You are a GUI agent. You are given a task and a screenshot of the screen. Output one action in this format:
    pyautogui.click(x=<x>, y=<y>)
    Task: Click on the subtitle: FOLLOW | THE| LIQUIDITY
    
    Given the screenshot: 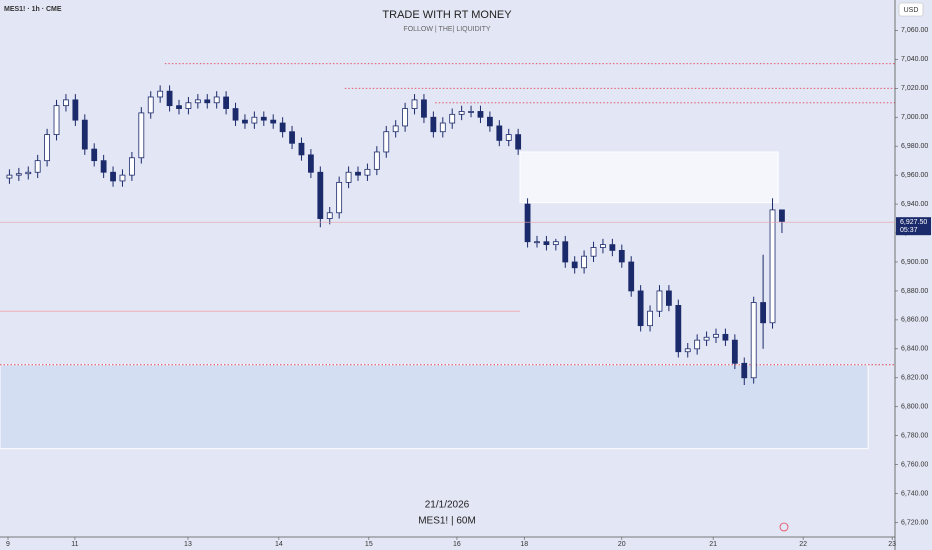 What is the action you would take?
    pyautogui.click(x=446, y=29)
    